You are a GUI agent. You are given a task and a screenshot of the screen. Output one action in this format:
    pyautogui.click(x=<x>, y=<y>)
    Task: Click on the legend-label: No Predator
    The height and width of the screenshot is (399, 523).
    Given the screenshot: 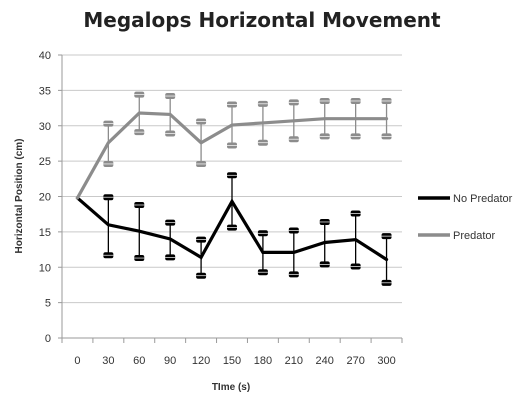 What is the action you would take?
    pyautogui.click(x=483, y=199)
    